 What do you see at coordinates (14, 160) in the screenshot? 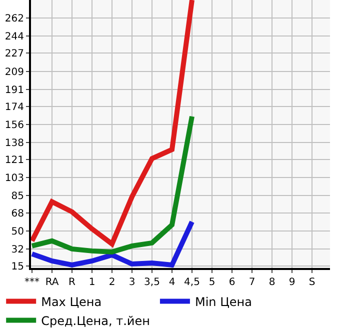
I see `y-tick-label: 121` at bounding box center [14, 160].